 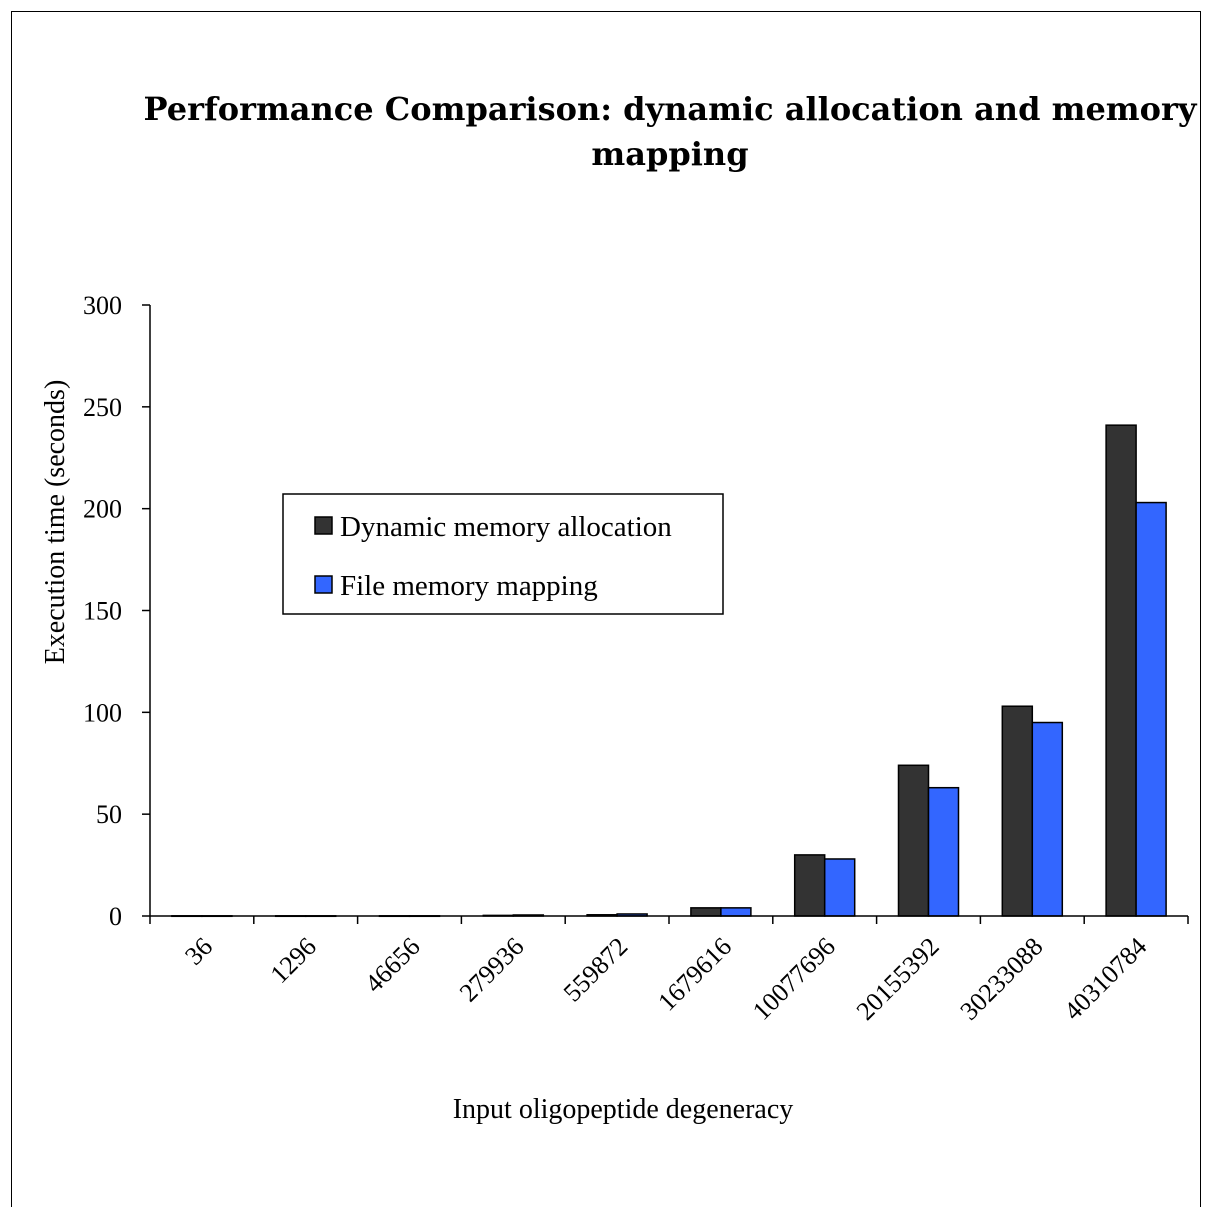 What do you see at coordinates (669, 154) in the screenshot?
I see `chart-title-line-2: mapping` at bounding box center [669, 154].